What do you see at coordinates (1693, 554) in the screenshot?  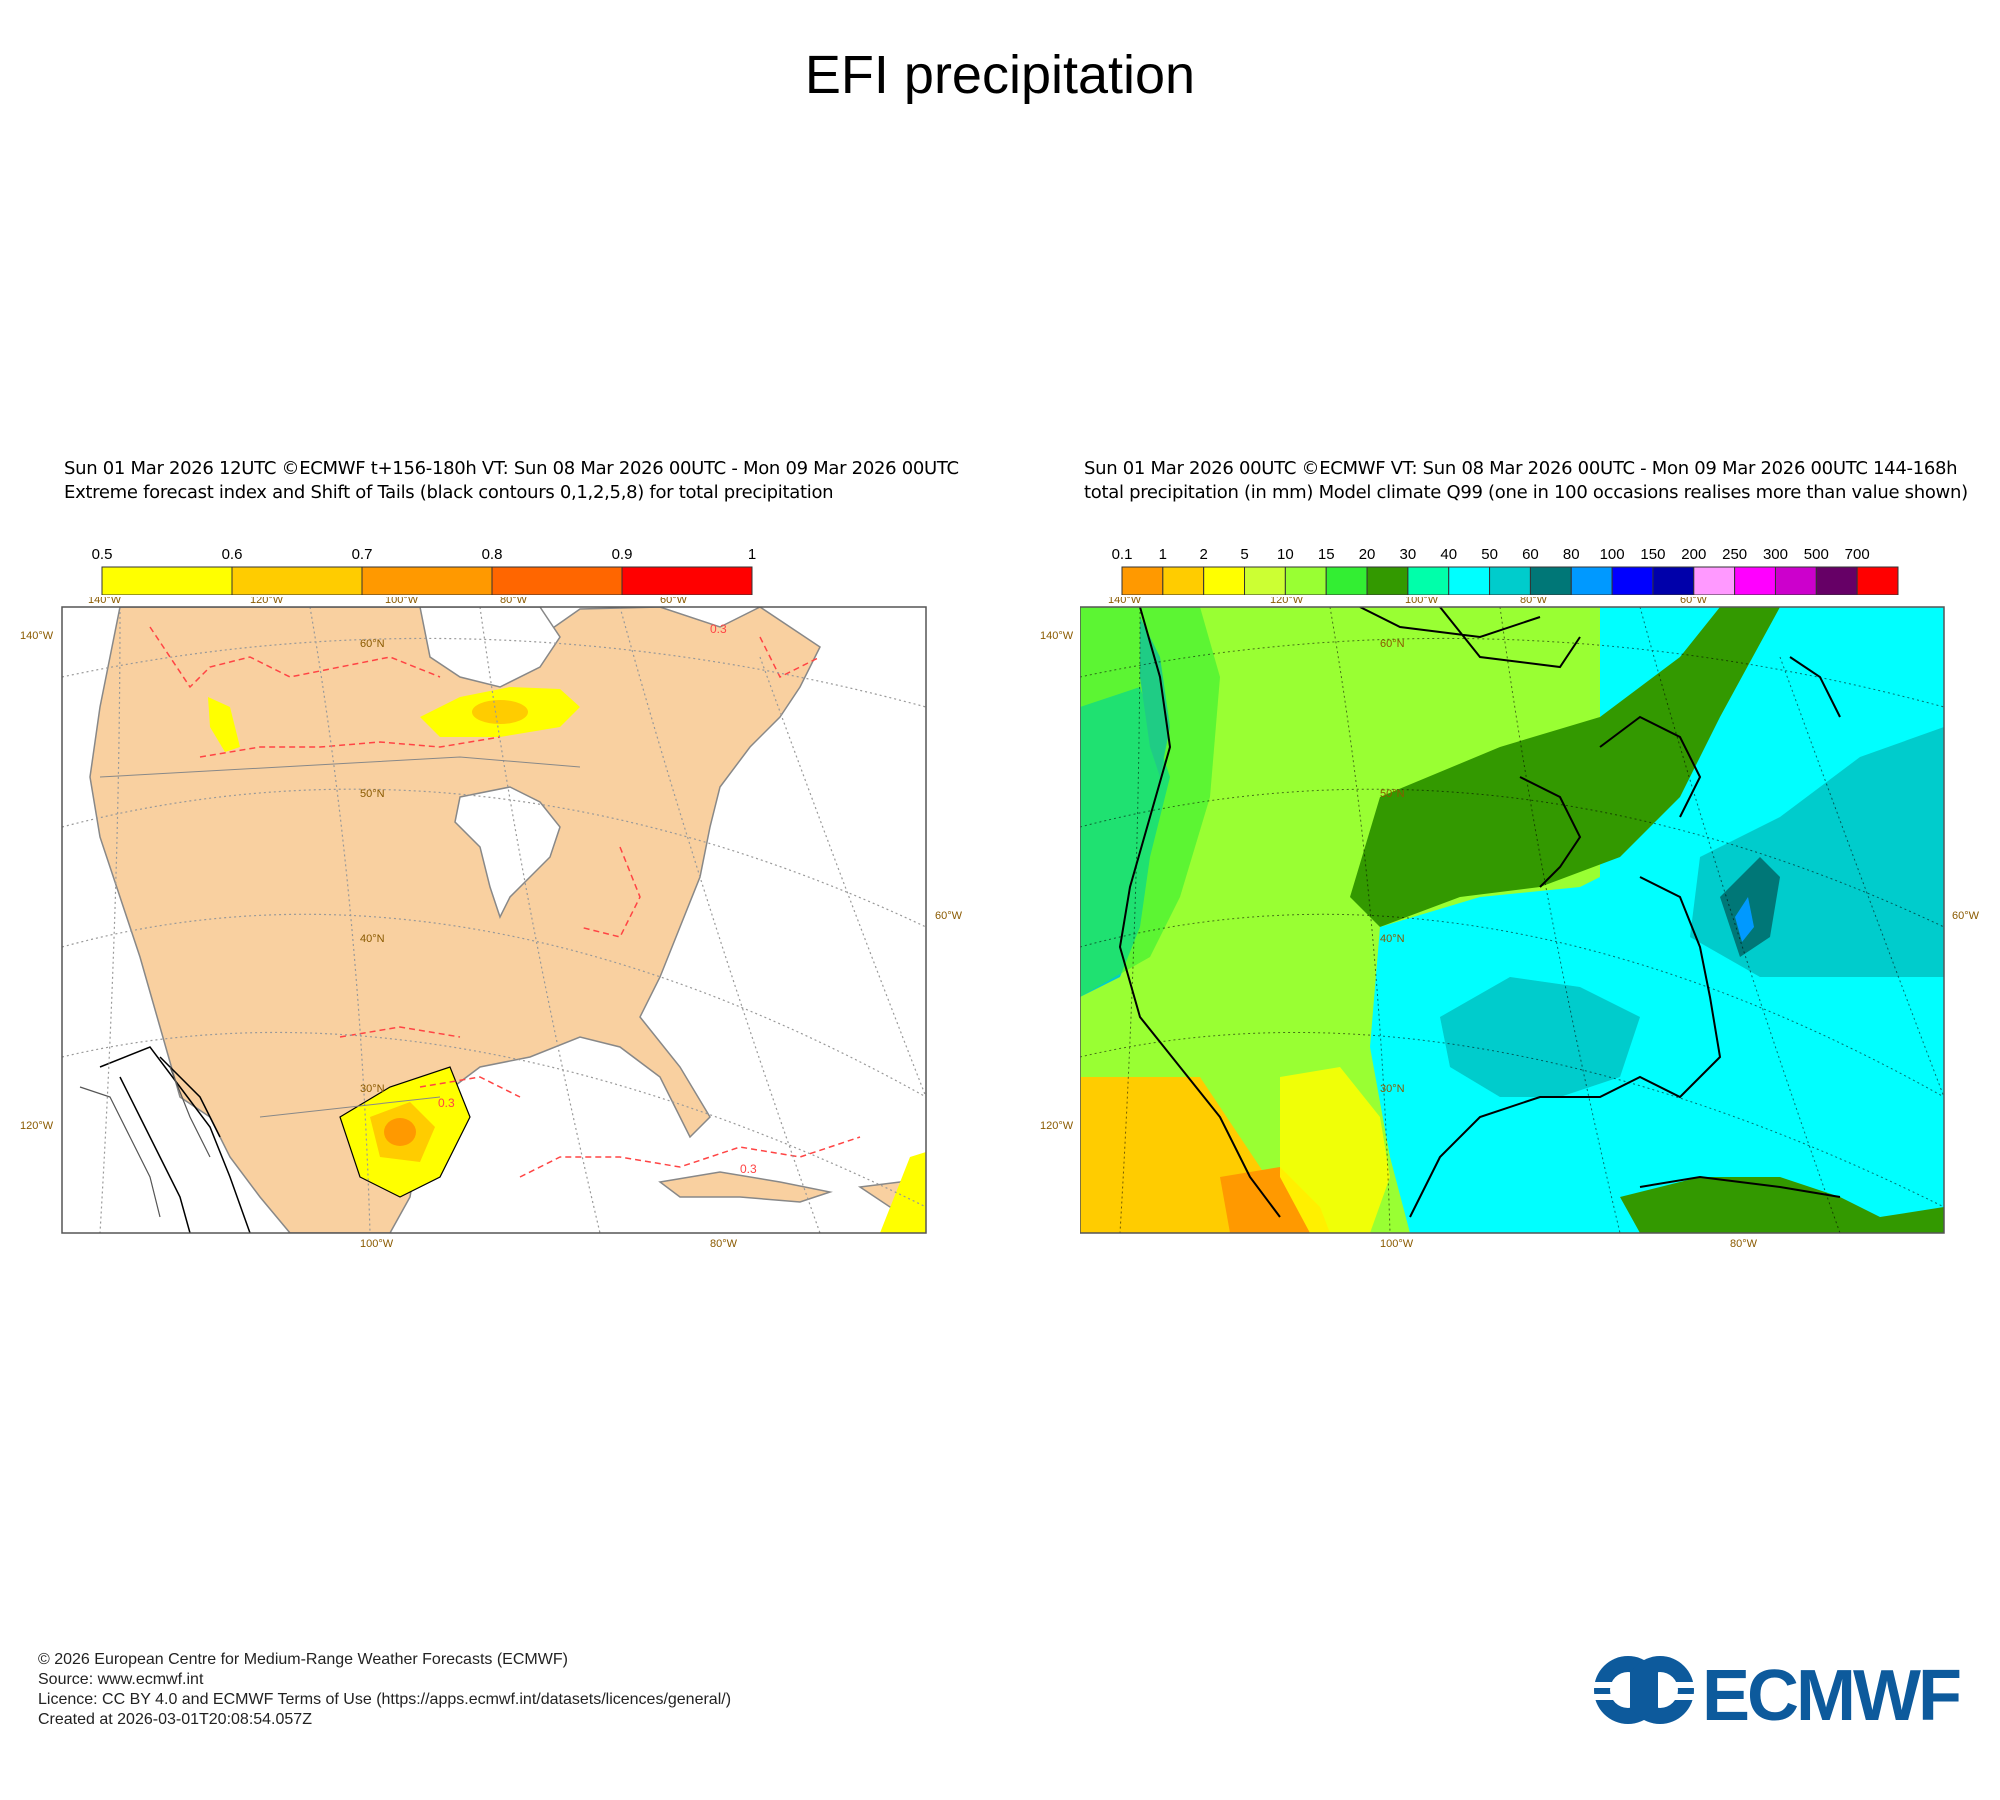 I see `q99-colorbar-label: 200` at bounding box center [1693, 554].